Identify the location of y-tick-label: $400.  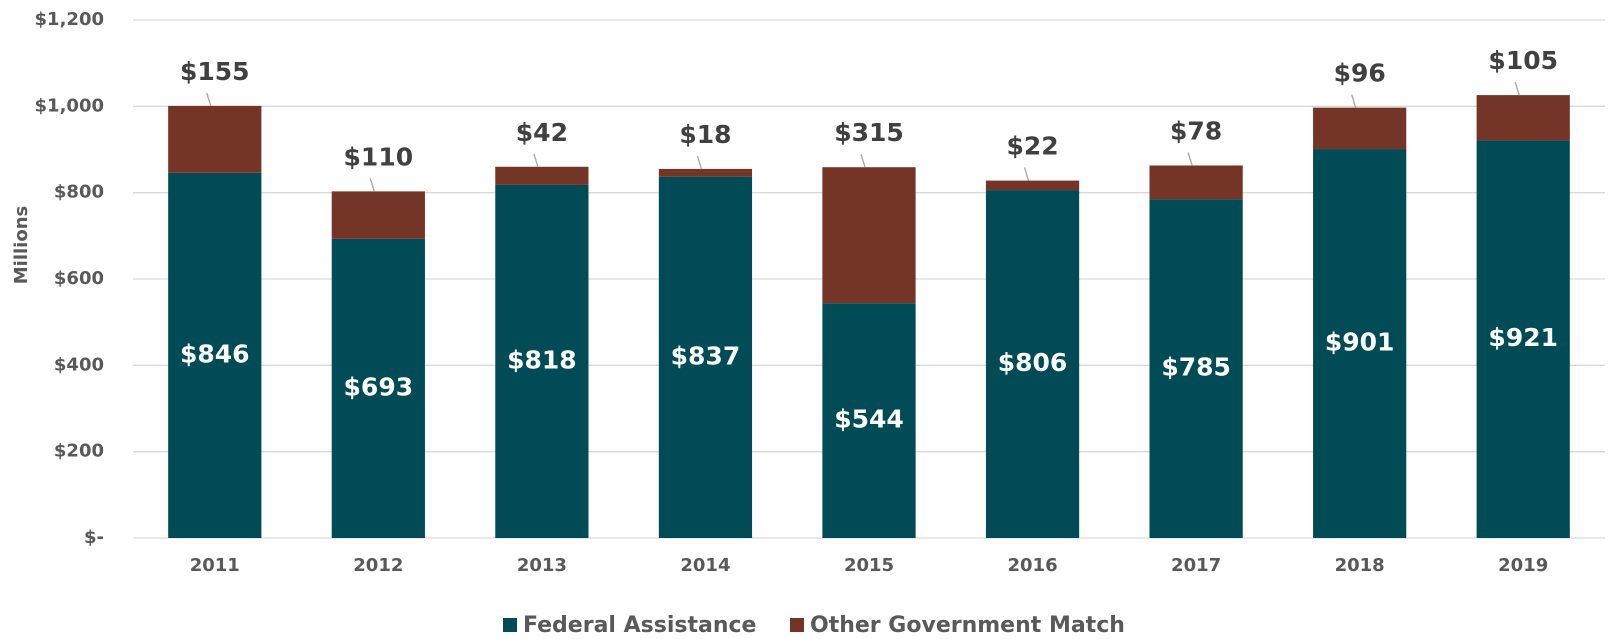
(79, 364).